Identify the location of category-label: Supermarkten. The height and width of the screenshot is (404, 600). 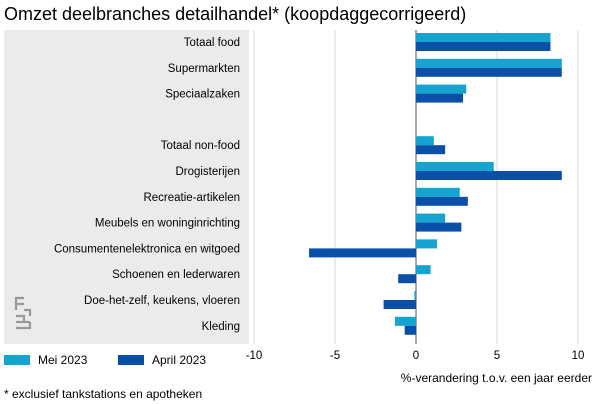
(204, 69).